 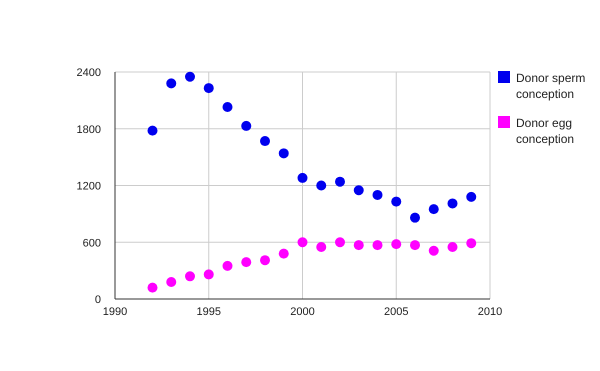 I want to click on y-tick-label: 2400, so click(x=88, y=73).